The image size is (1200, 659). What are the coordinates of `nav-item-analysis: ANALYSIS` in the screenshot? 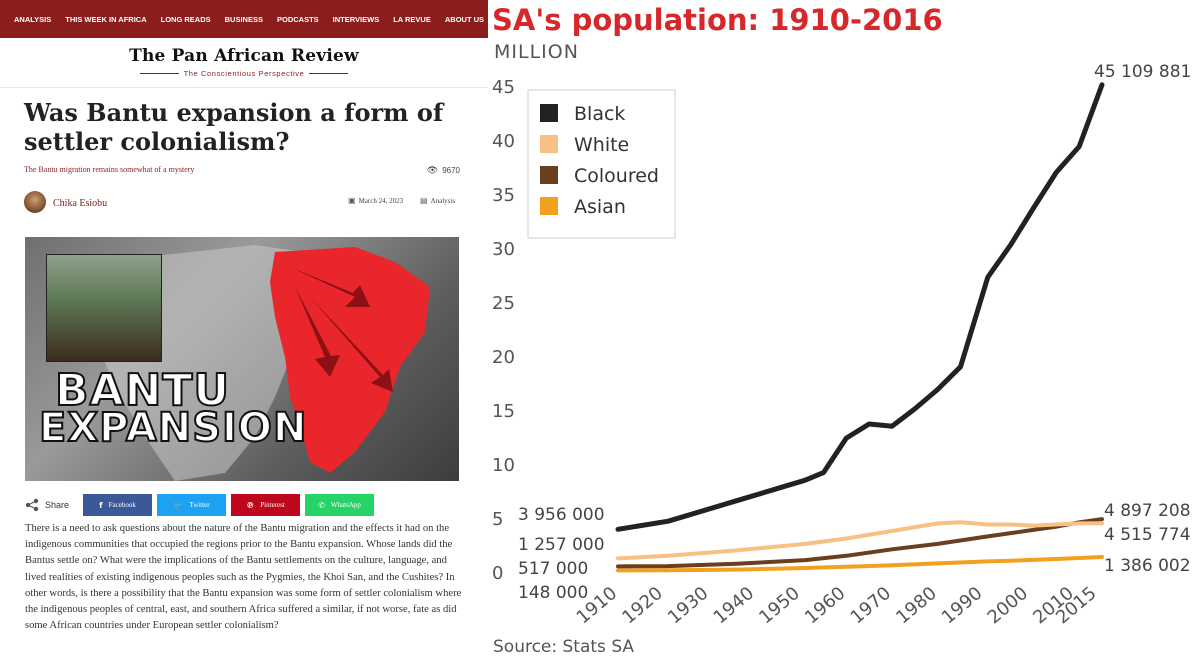 It's located at (33, 19).